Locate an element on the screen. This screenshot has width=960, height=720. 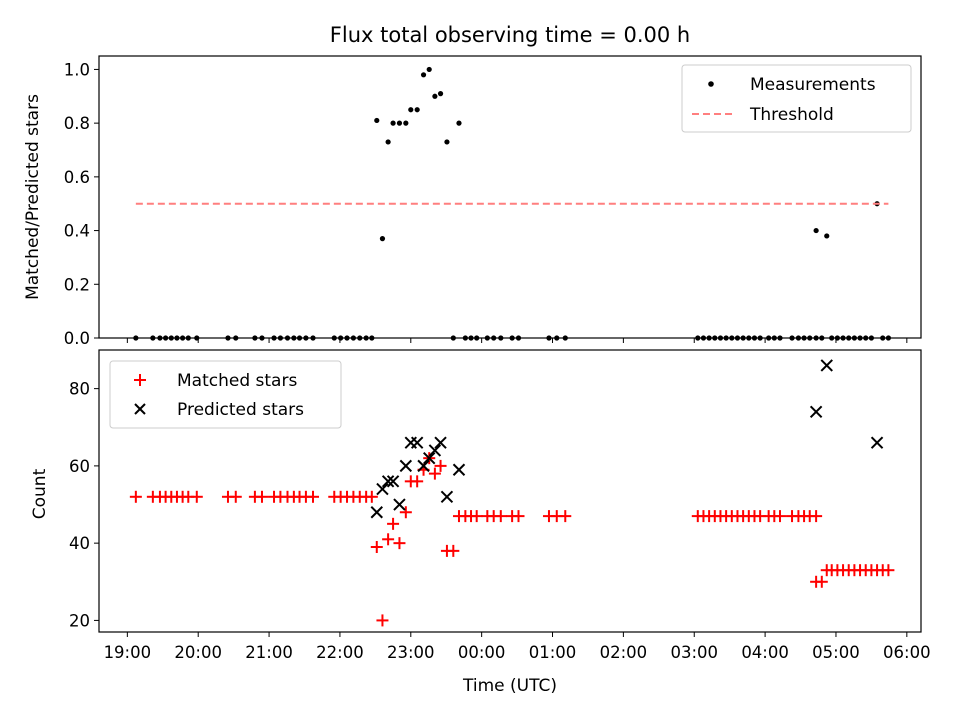
y-tick-label: 80 is located at coordinates (79, 389).